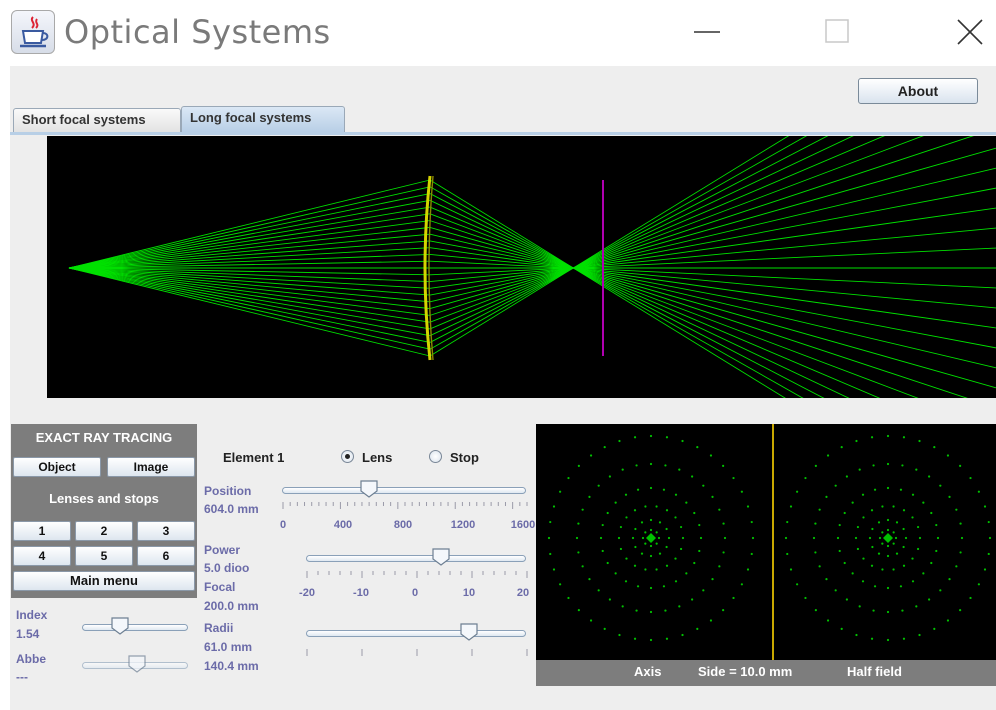 The image size is (996, 710). What do you see at coordinates (745, 671) in the screenshot?
I see `side-label: Side = 10.0 mm` at bounding box center [745, 671].